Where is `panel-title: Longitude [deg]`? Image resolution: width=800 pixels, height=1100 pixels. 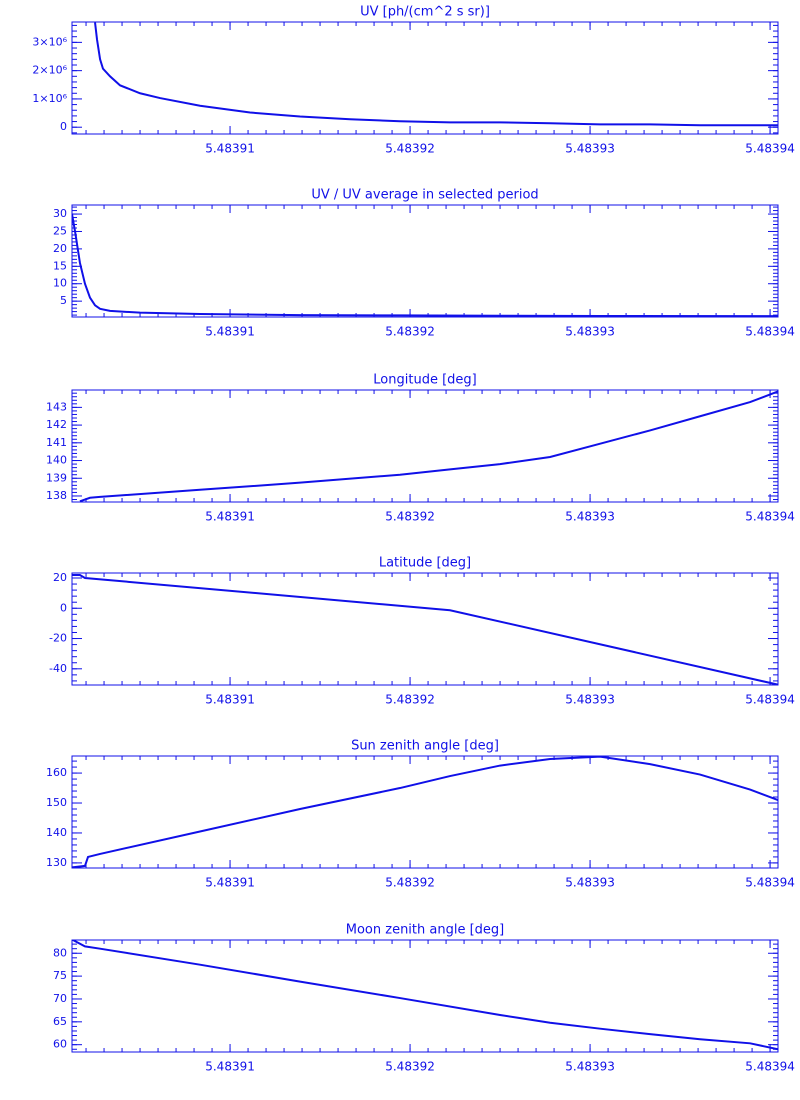 panel-title: Longitude [deg] is located at coordinates (424, 380).